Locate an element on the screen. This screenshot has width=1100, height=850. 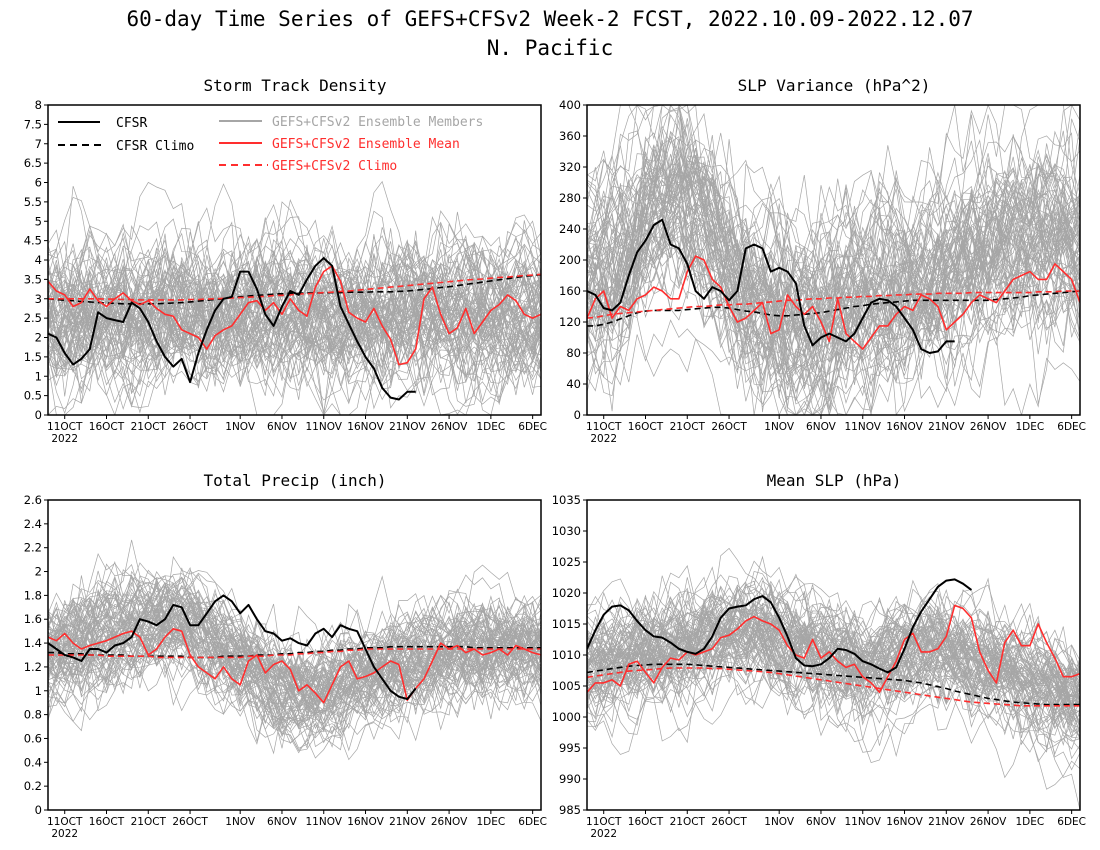
ensemble-members is located at coordinates (833, 678).